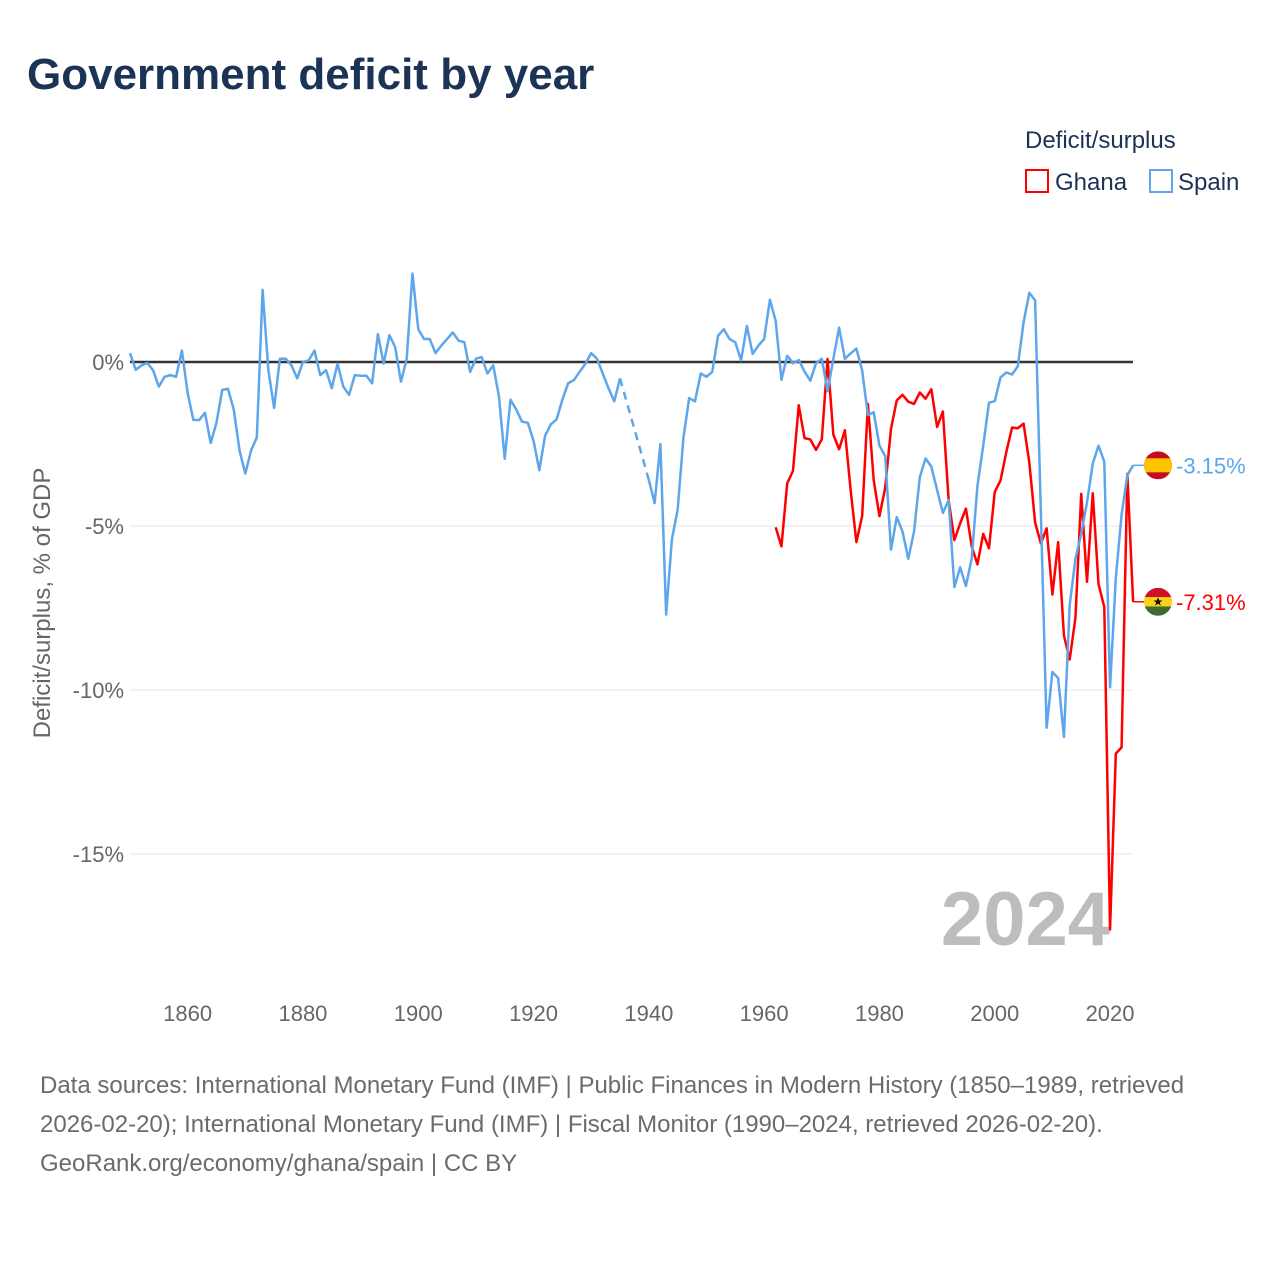  What do you see at coordinates (1091, 182) in the screenshot?
I see `legend-label-ghana: Ghana` at bounding box center [1091, 182].